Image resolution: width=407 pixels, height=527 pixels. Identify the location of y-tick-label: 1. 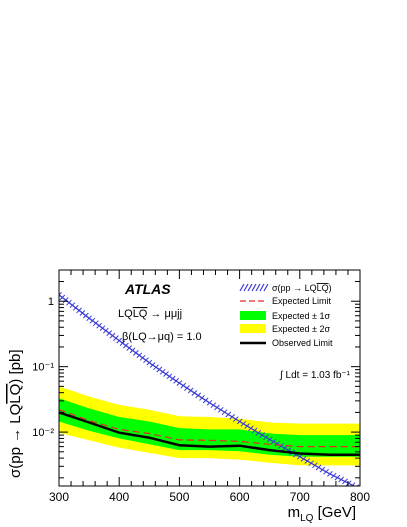
(51, 302).